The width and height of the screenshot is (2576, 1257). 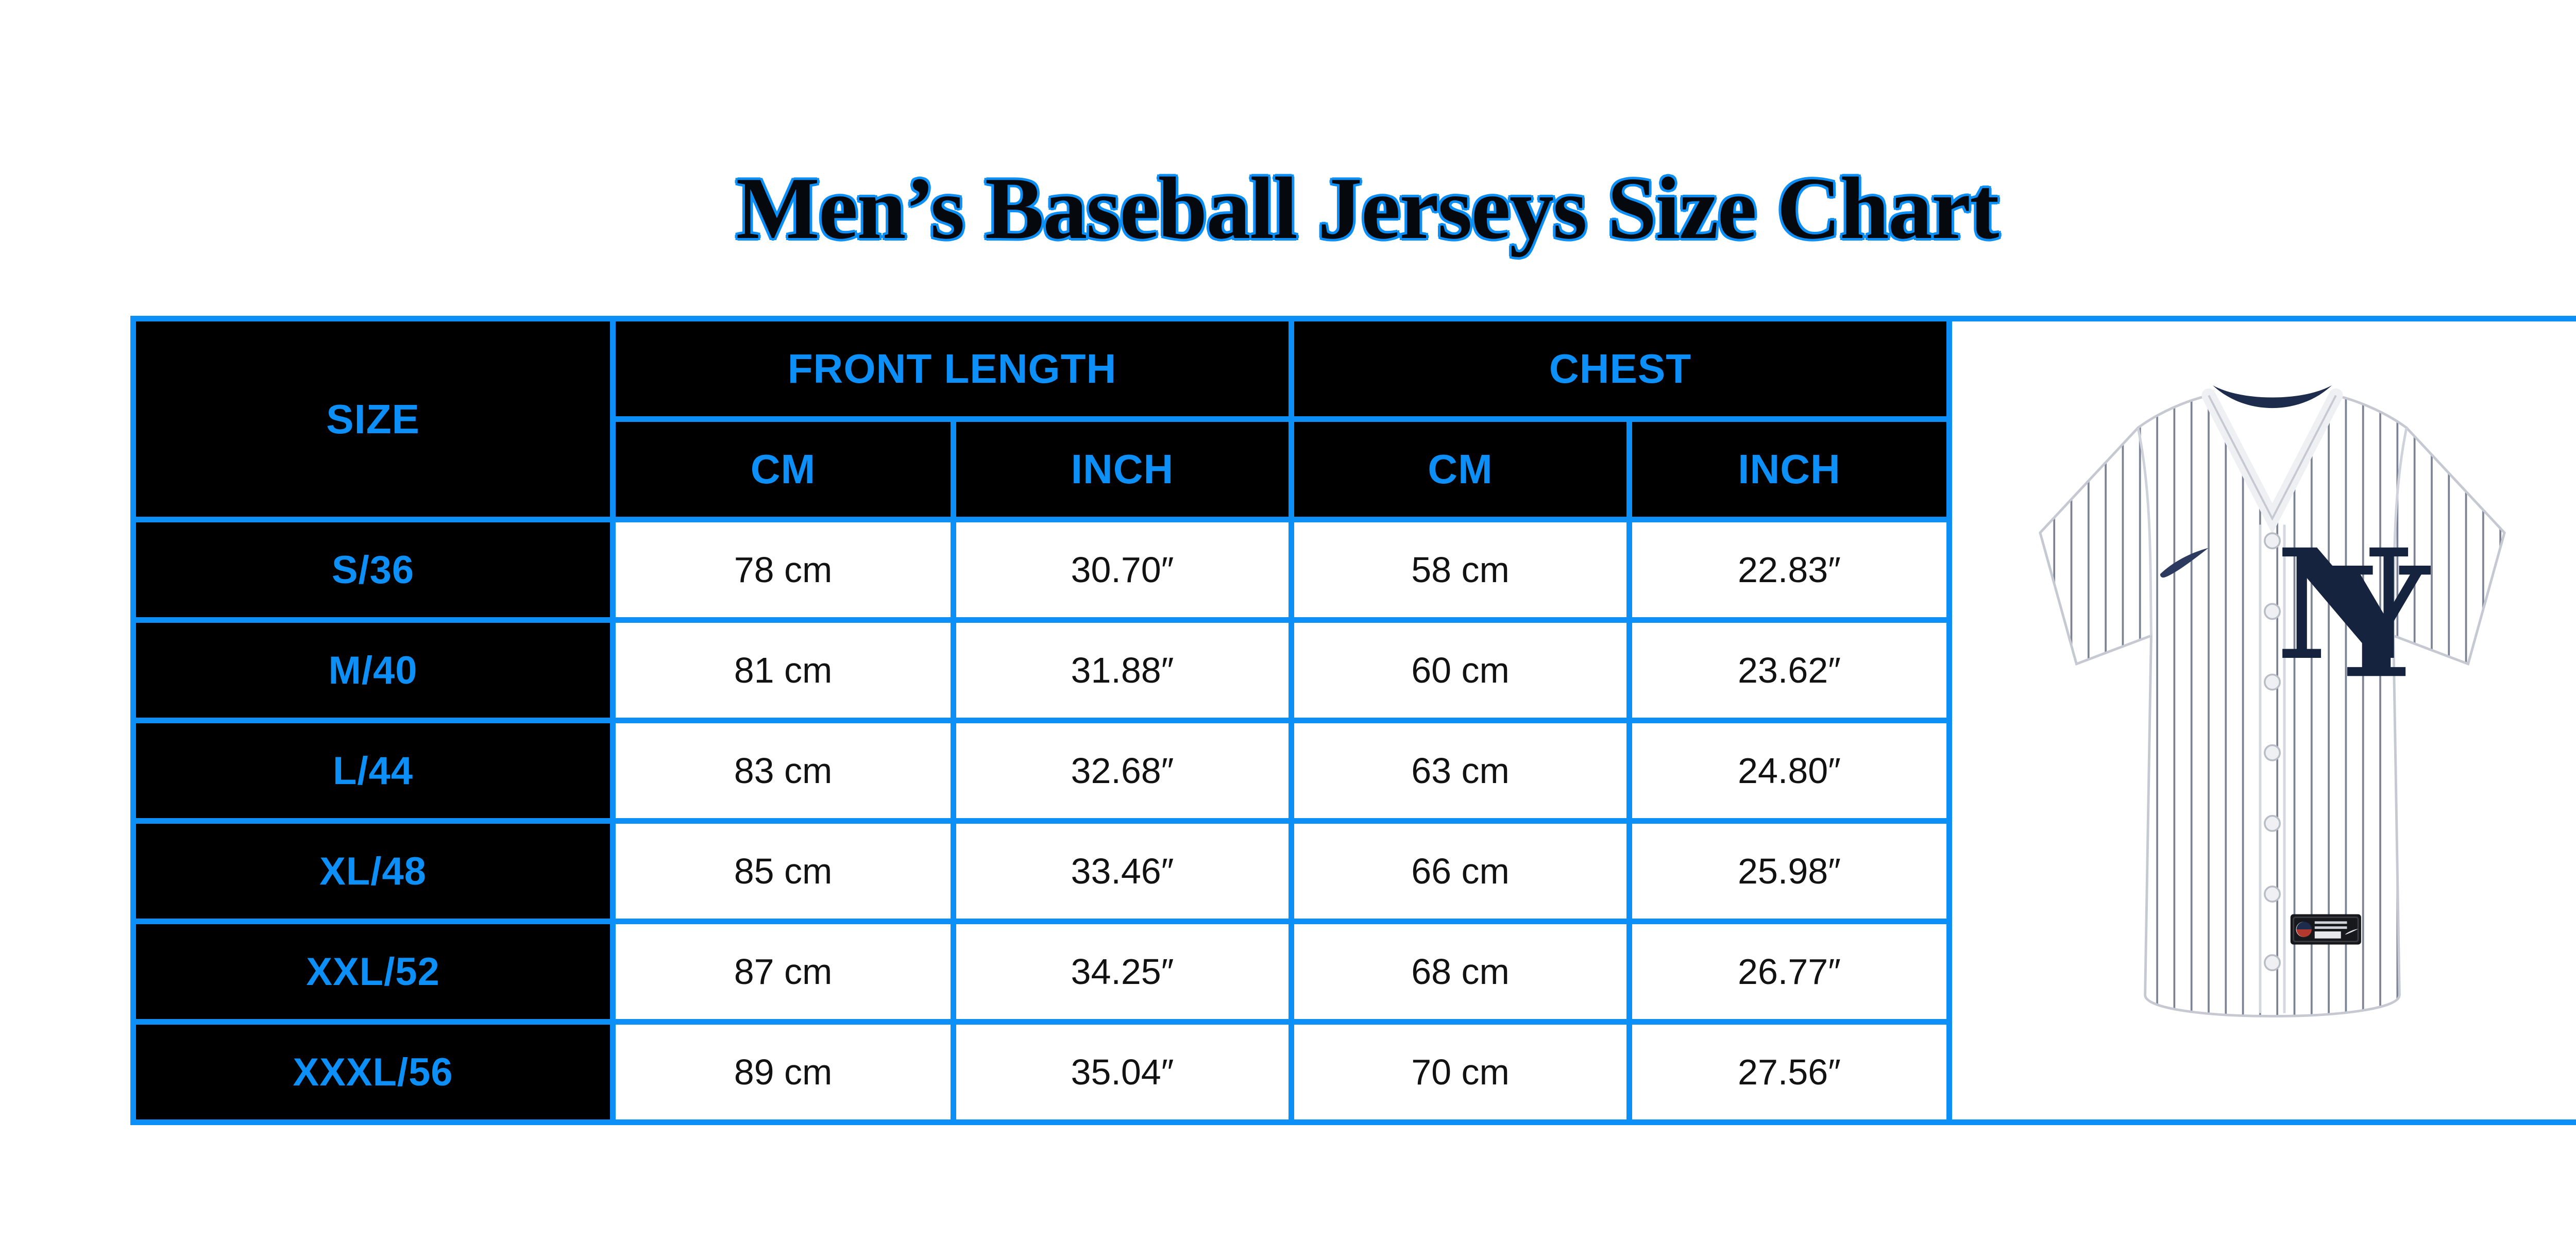 I want to click on table-cell: 58 cm, so click(x=1460, y=570).